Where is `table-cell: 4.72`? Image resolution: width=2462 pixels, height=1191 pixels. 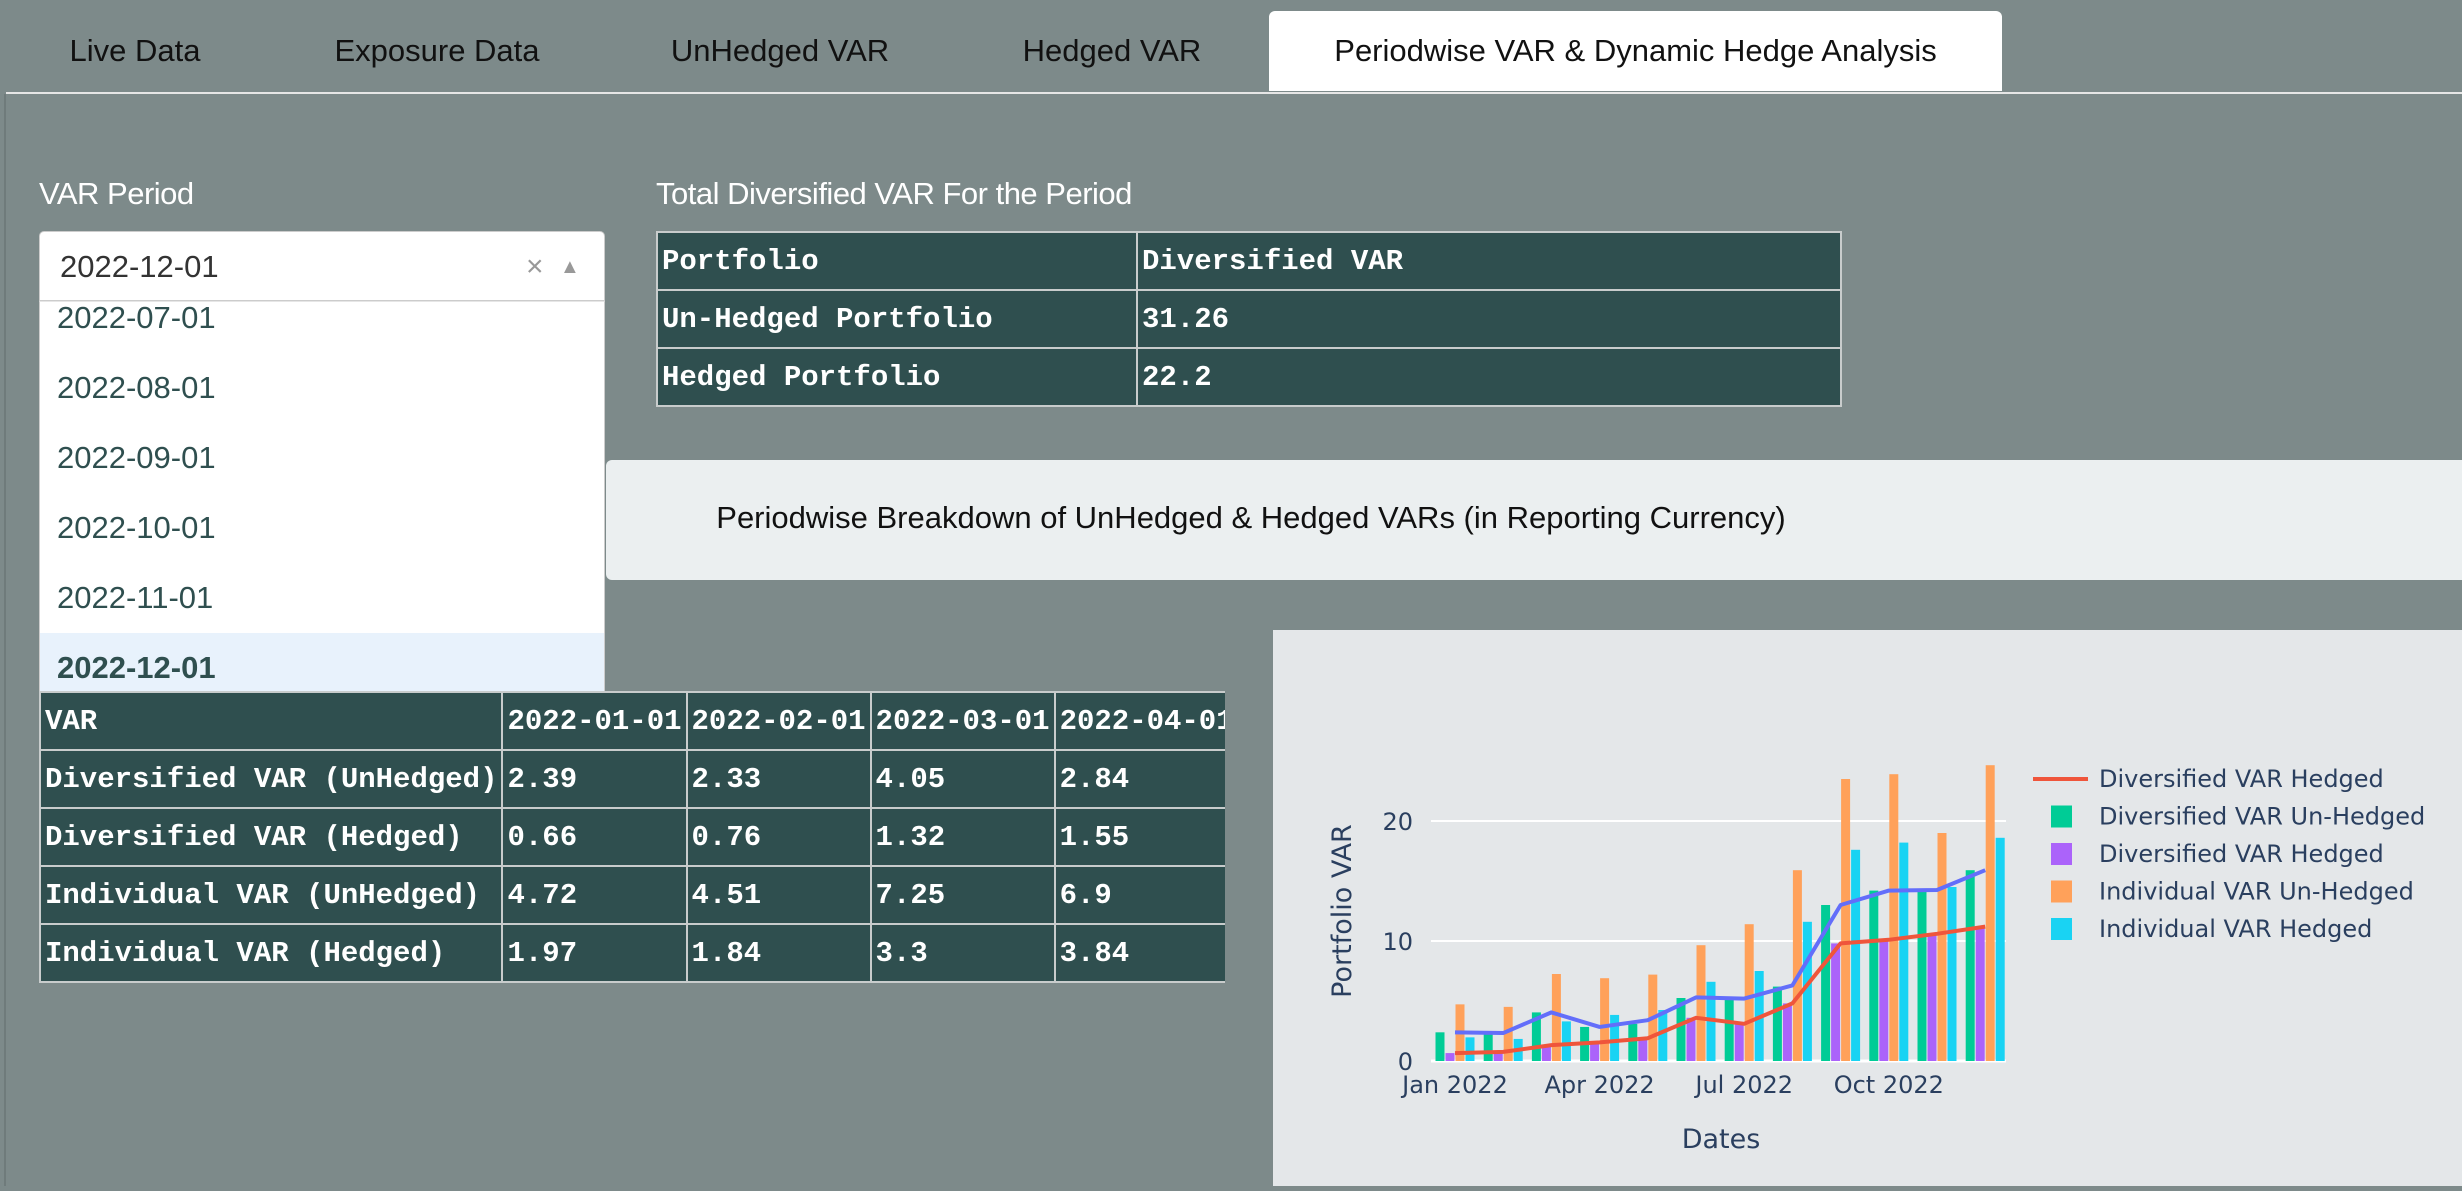
table-cell: 4.72 is located at coordinates (594, 895).